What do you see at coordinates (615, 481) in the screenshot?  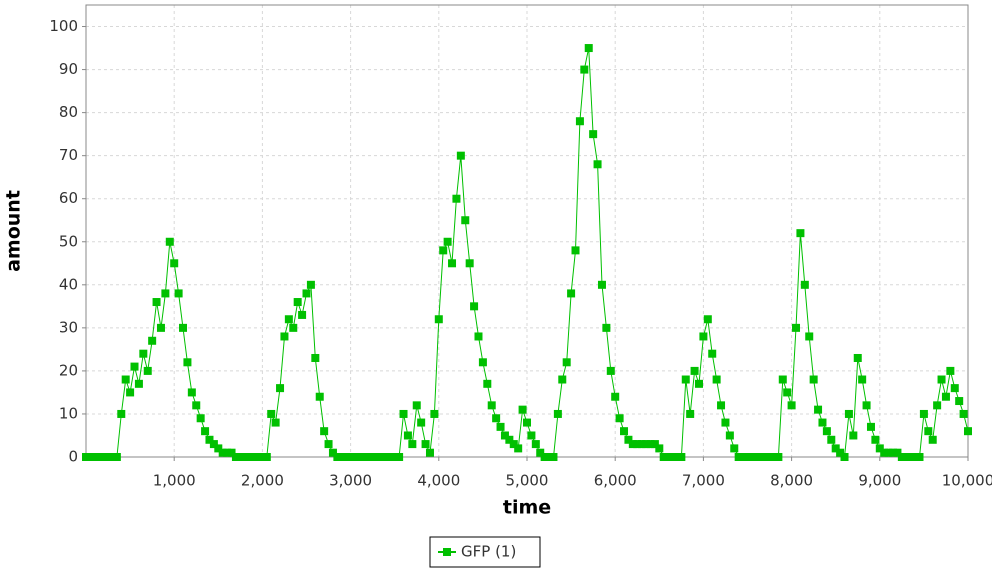 I see `x-tick-label: 6,000` at bounding box center [615, 481].